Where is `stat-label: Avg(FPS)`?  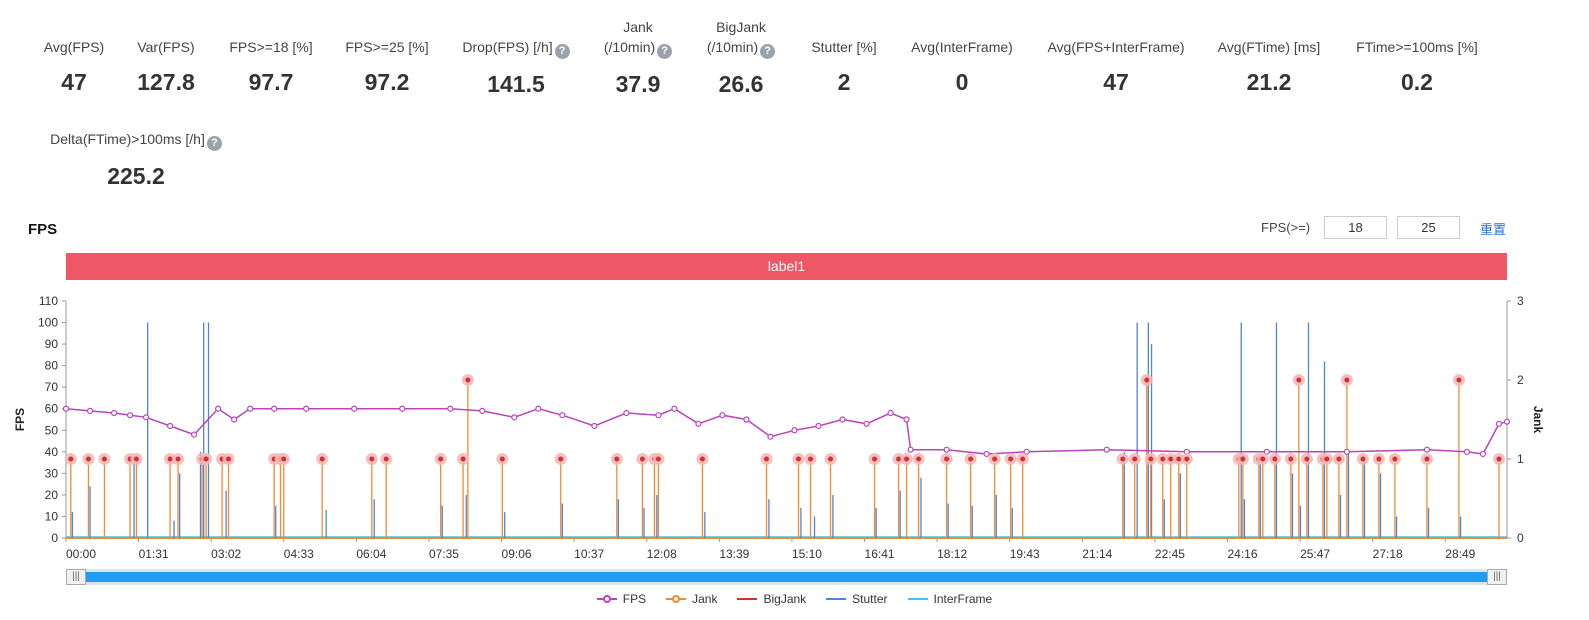
stat-label: Avg(FPS) is located at coordinates (74, 47).